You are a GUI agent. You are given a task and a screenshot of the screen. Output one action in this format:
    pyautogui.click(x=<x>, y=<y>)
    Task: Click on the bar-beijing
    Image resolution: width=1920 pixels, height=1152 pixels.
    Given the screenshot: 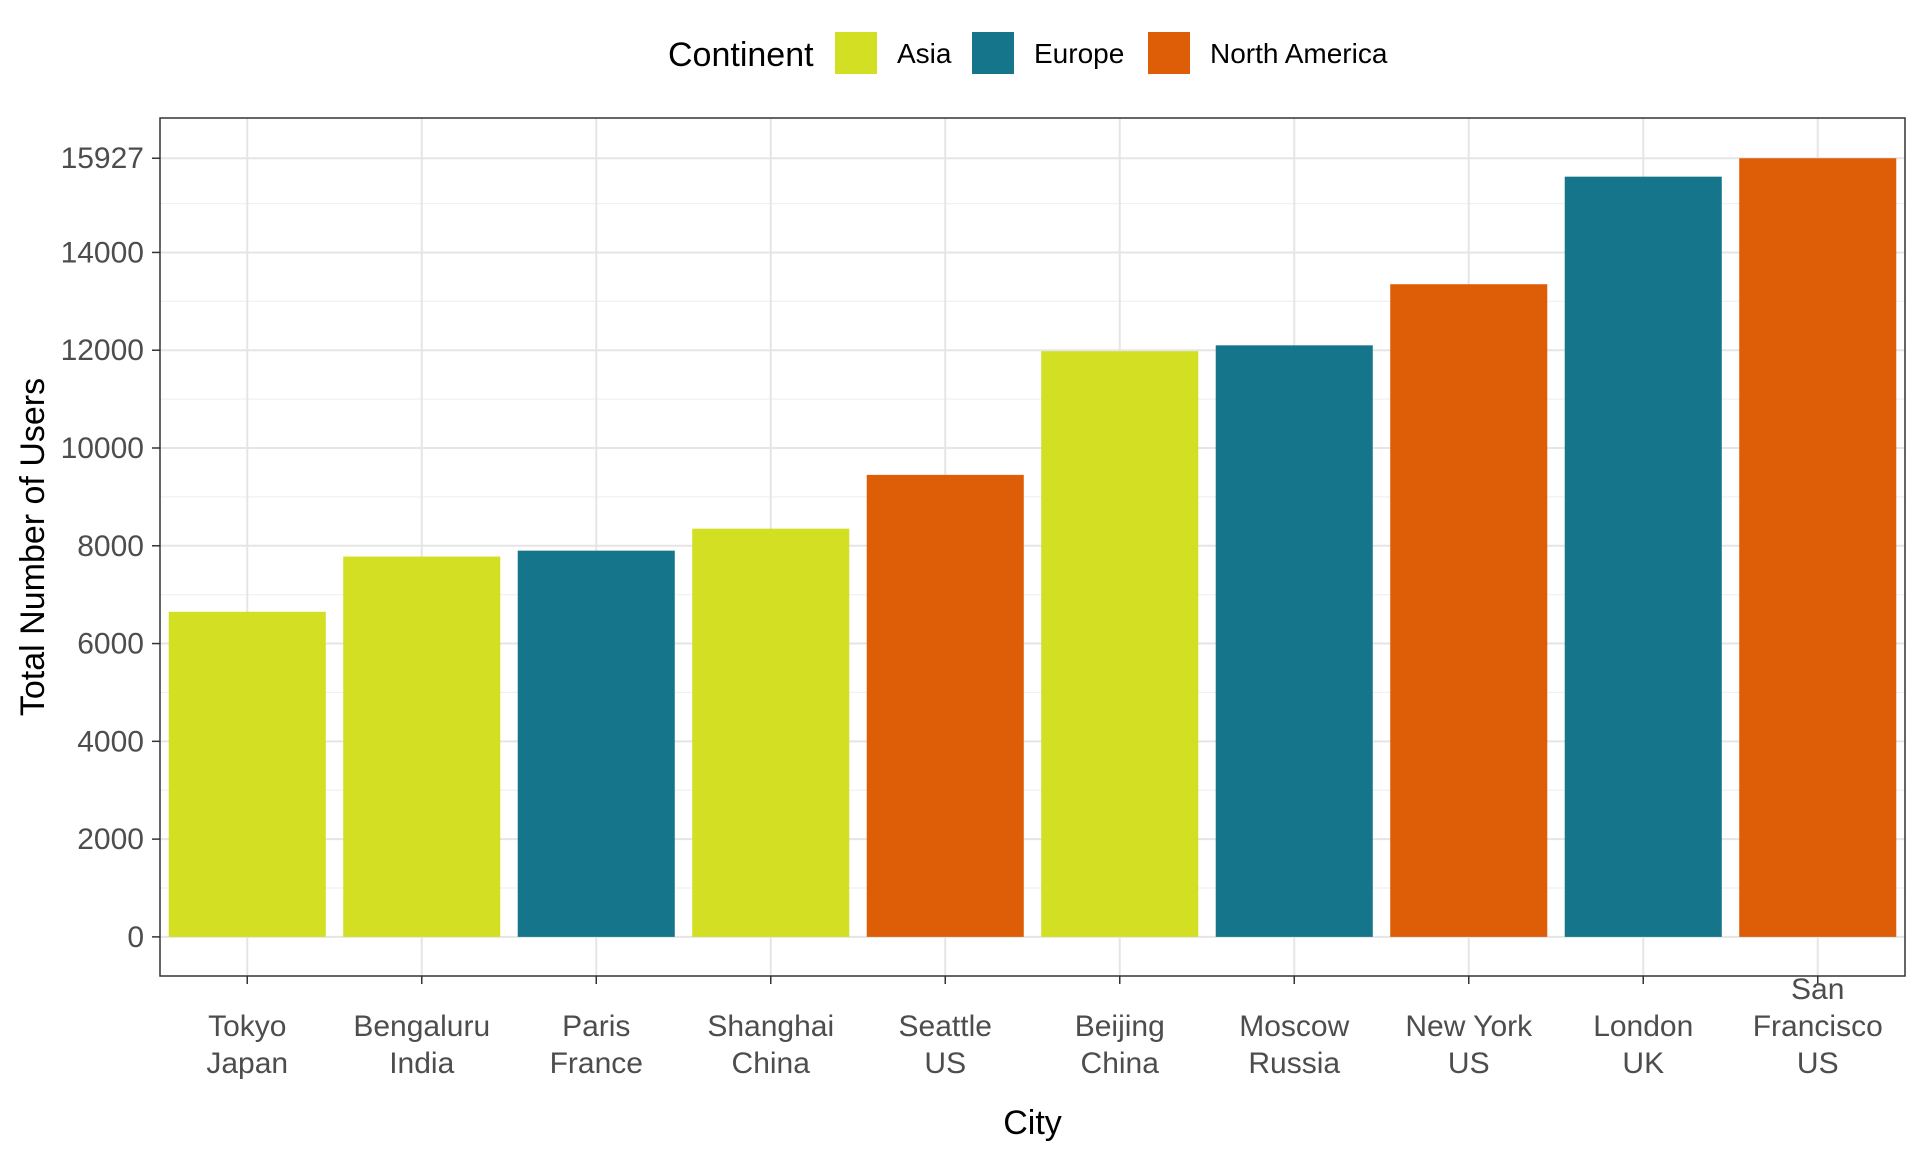 What is the action you would take?
    pyautogui.click(x=1120, y=644)
    